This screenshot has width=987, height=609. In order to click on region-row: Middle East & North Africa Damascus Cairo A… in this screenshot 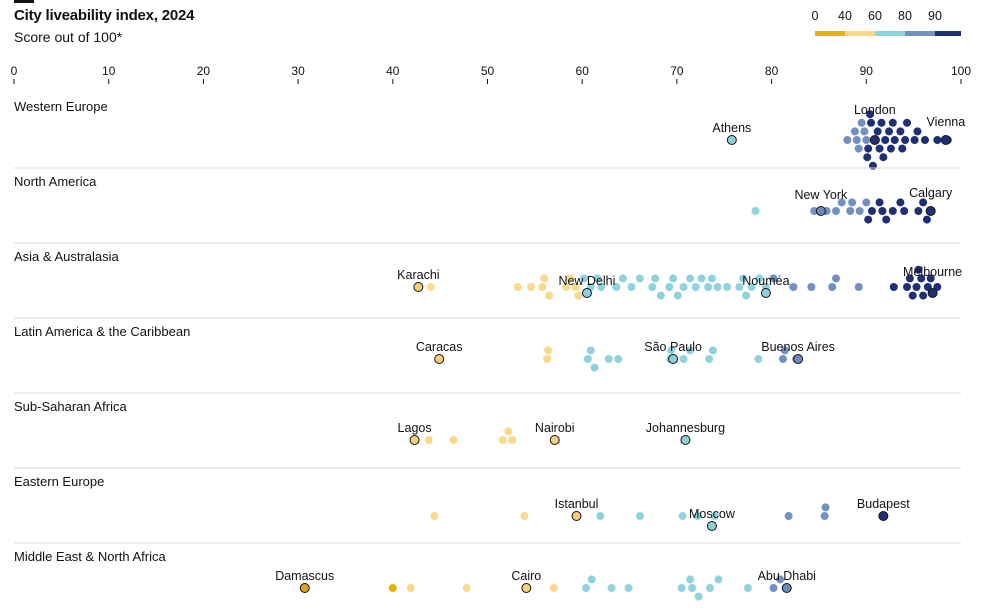, I will do `click(487, 571)`.